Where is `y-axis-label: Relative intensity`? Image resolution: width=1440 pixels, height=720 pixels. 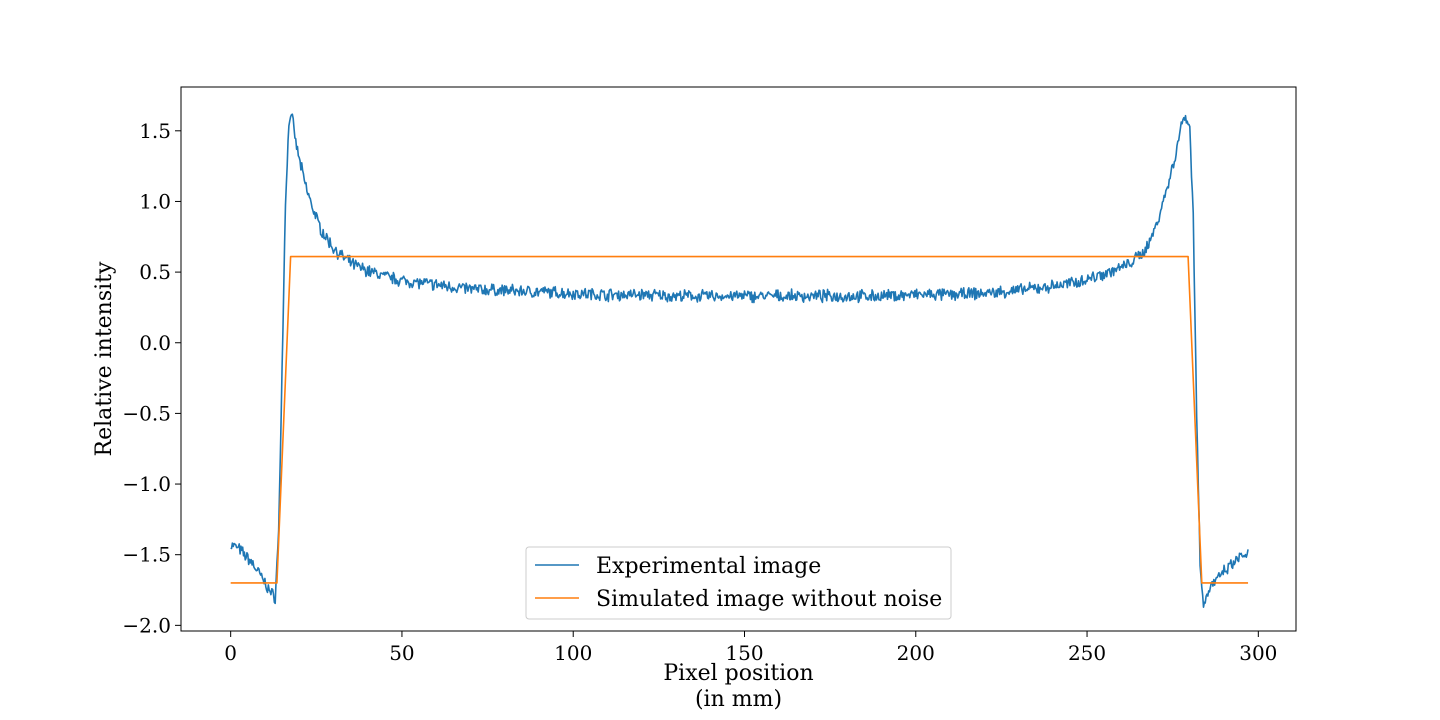
y-axis-label: Relative intensity is located at coordinates (104, 358).